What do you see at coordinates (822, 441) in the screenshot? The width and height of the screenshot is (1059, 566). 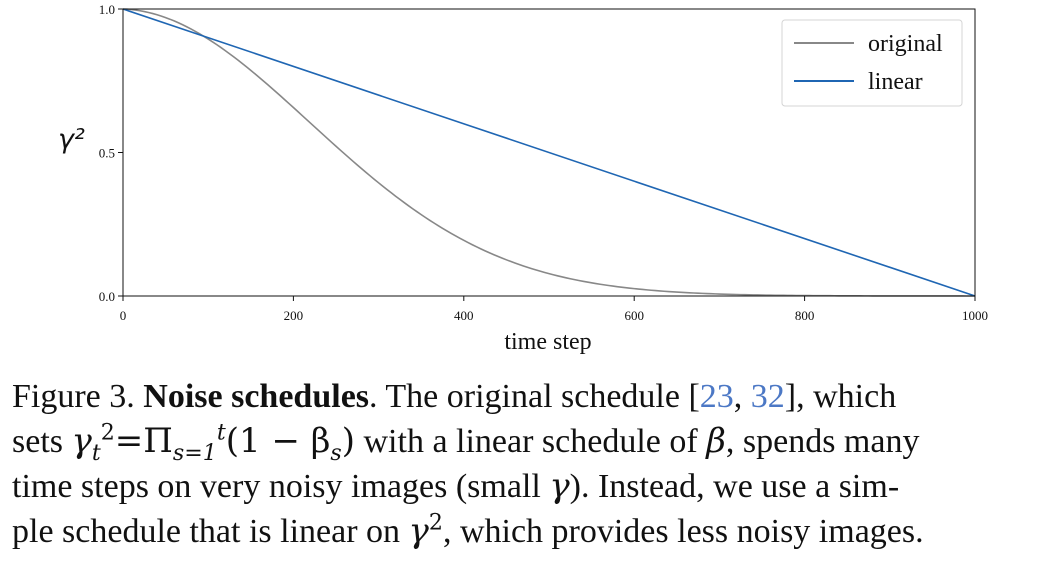 I see `caption-text: , spends many` at bounding box center [822, 441].